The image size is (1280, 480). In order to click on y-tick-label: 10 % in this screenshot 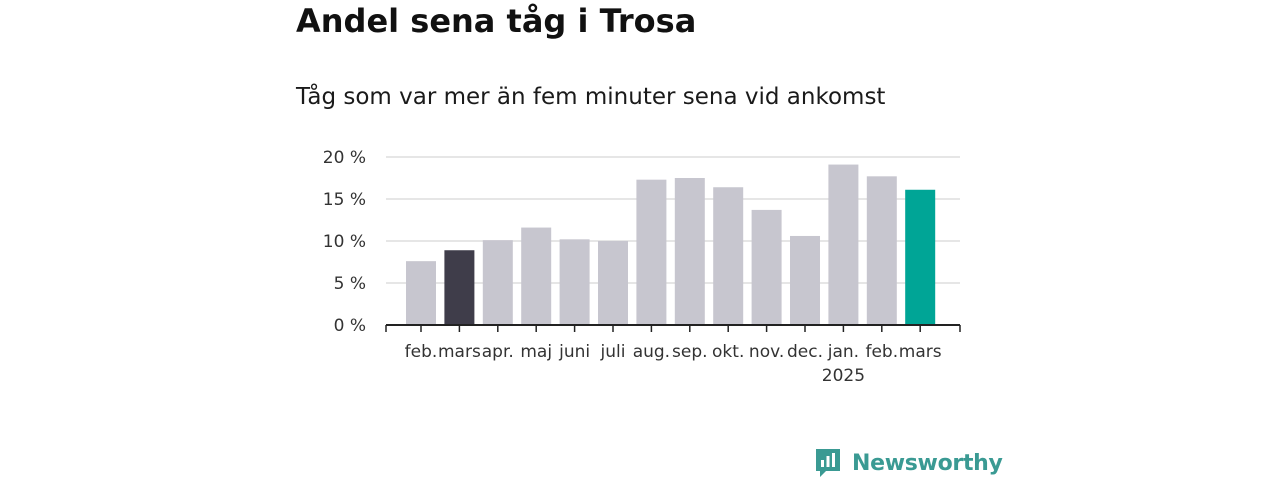, I will do `click(344, 242)`.